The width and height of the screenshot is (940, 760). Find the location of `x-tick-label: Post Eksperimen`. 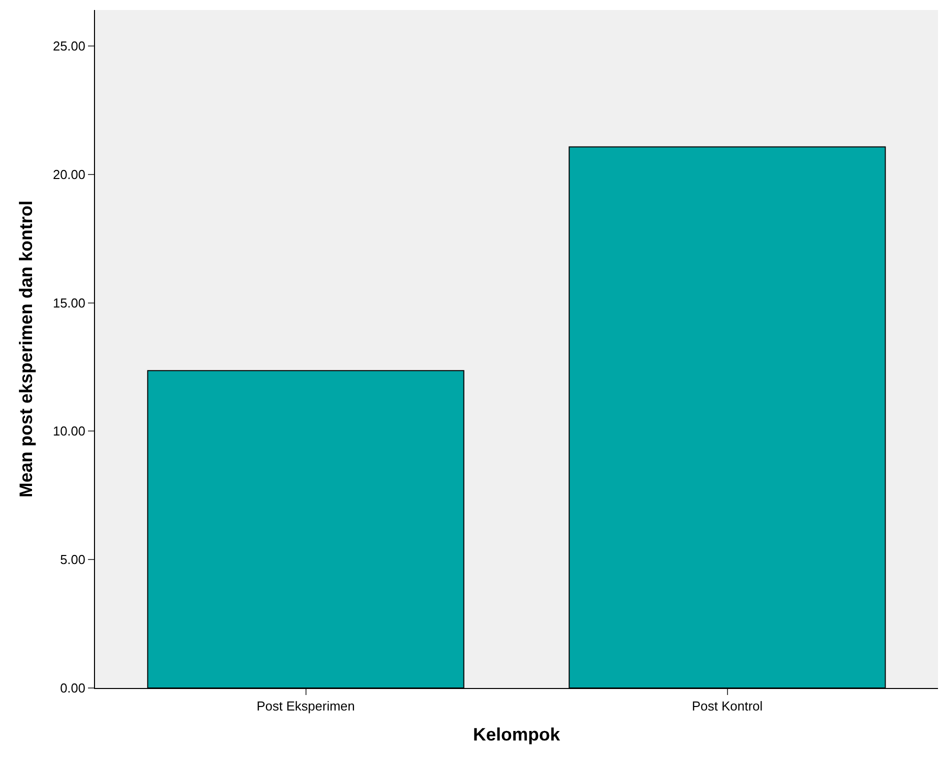

x-tick-label: Post Eksperimen is located at coordinates (305, 706).